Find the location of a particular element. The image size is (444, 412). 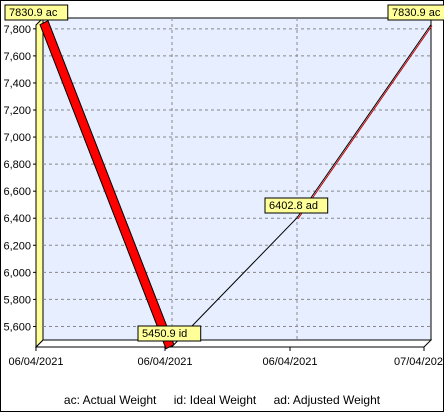

y-tick-label: 7,600 is located at coordinates (17, 57).